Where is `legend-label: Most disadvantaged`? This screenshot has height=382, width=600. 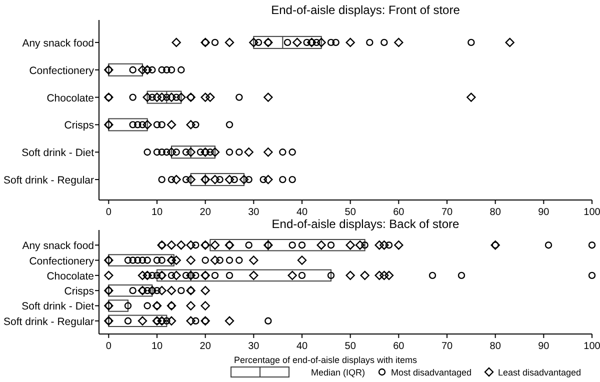 legend-label: Most disadvantaged is located at coordinates (431, 373).